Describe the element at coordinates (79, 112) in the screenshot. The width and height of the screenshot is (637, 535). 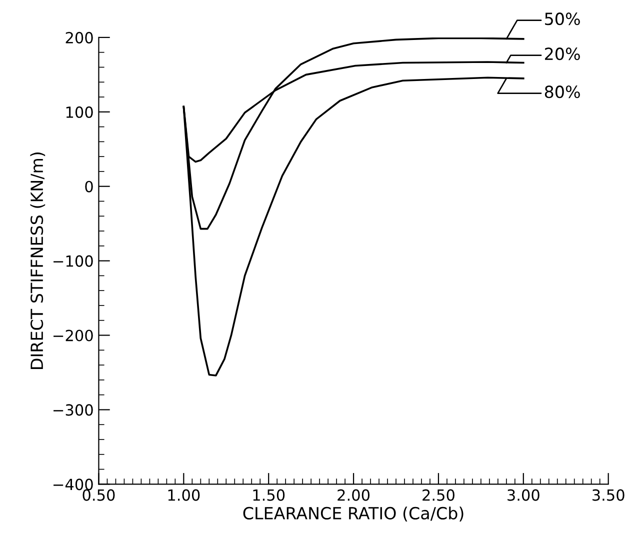
I see `y-tick-label: 100` at that location.